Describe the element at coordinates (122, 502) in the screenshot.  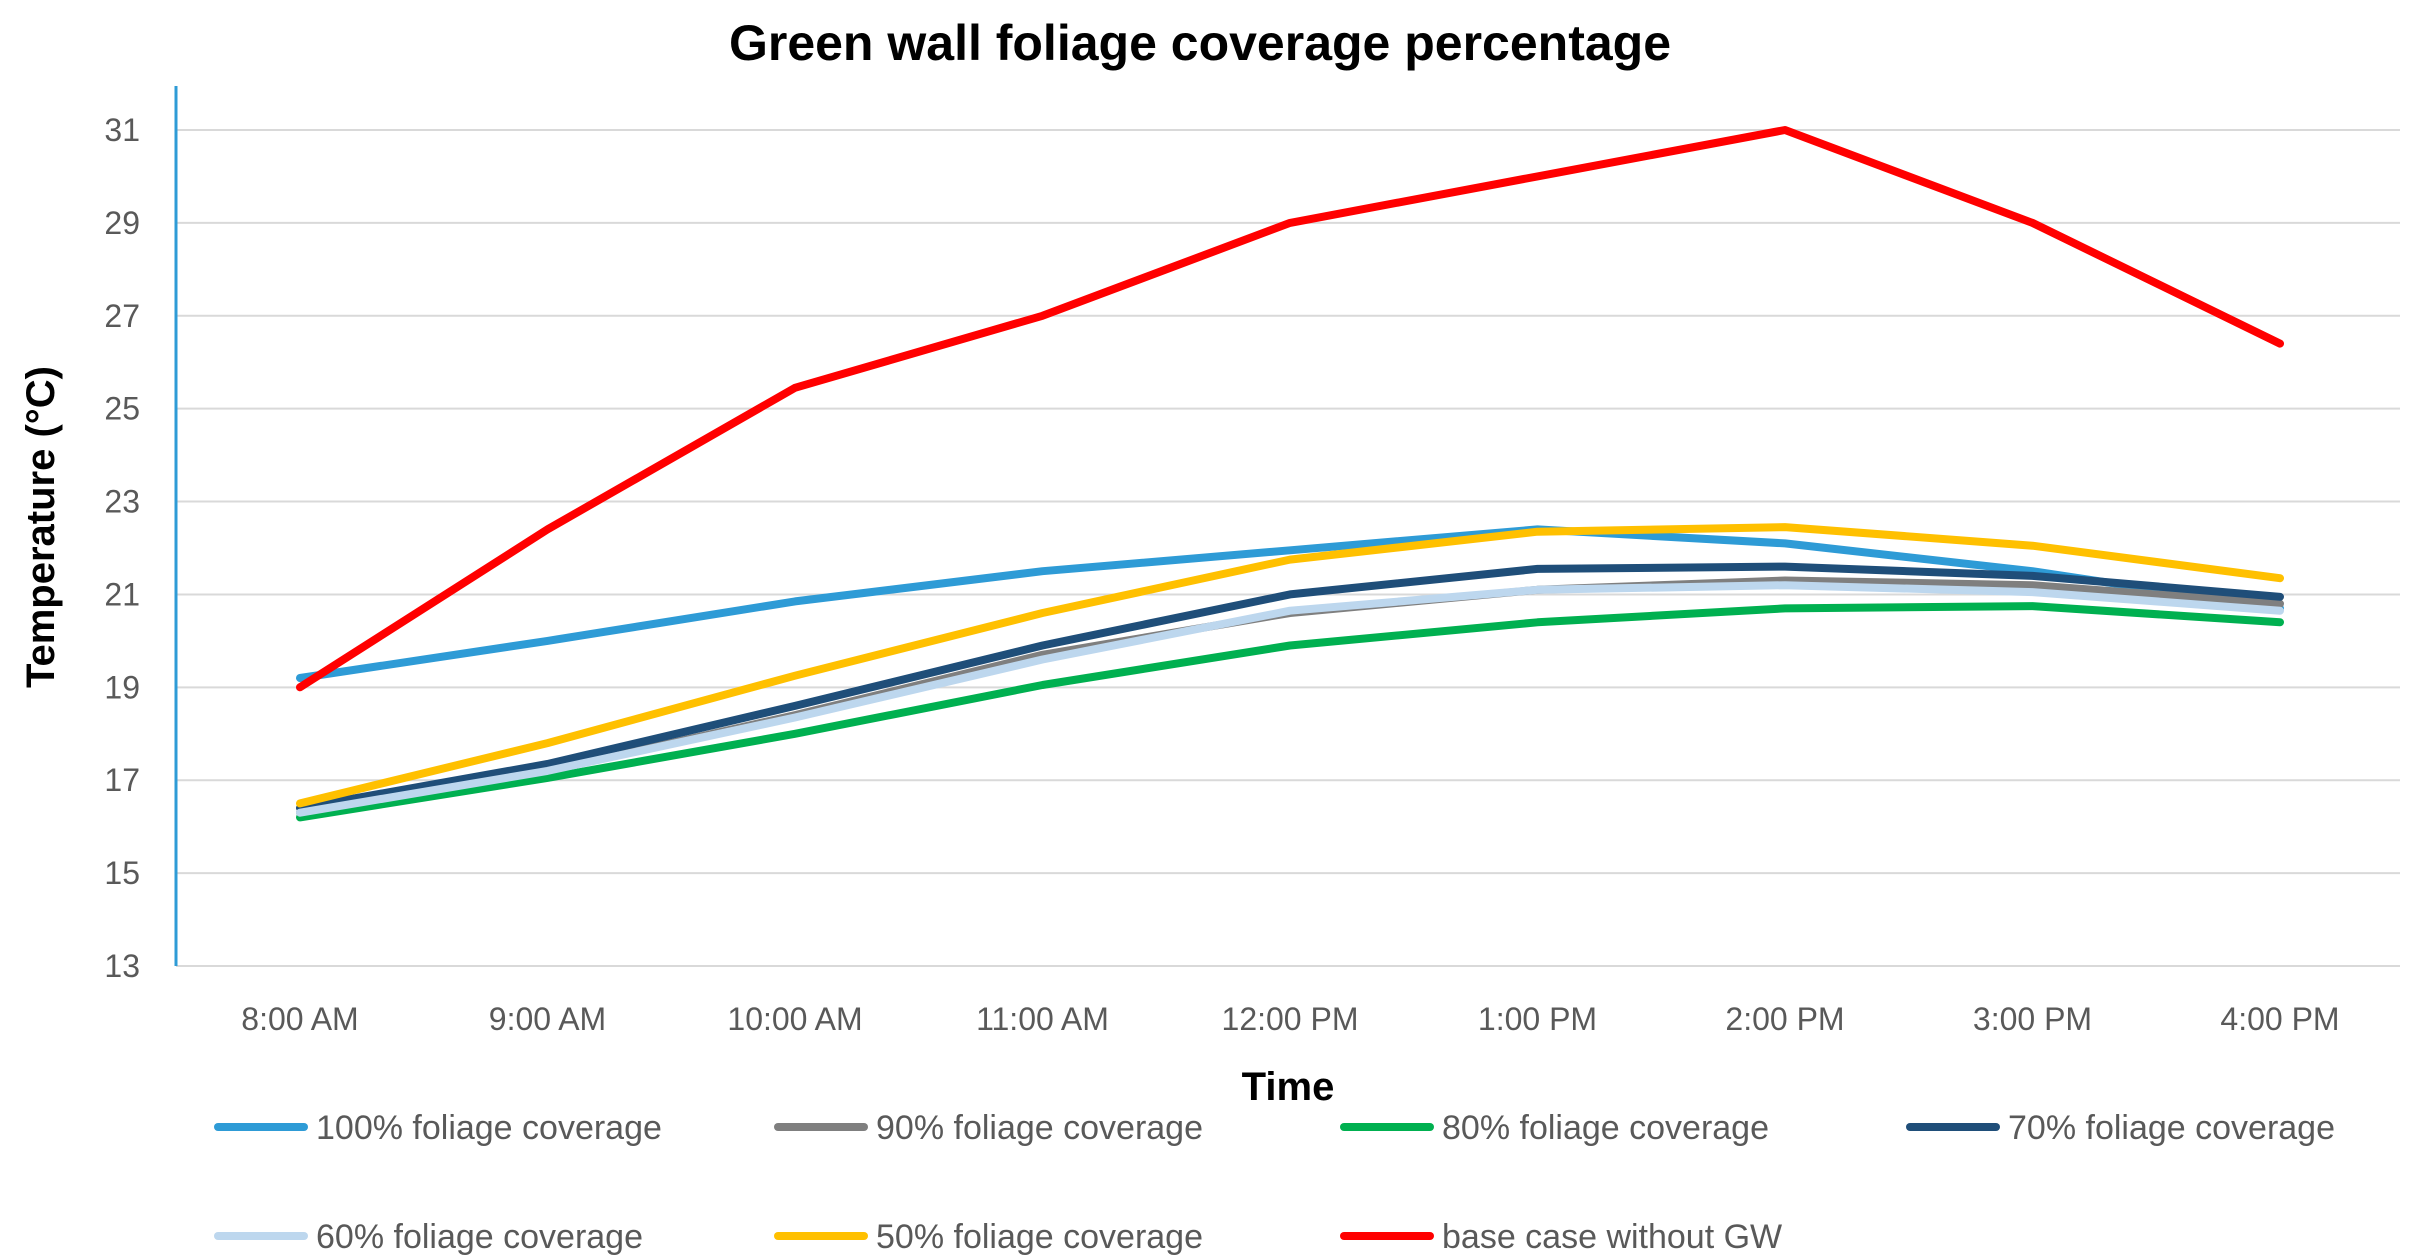
I see `y-tick-label: 23` at that location.